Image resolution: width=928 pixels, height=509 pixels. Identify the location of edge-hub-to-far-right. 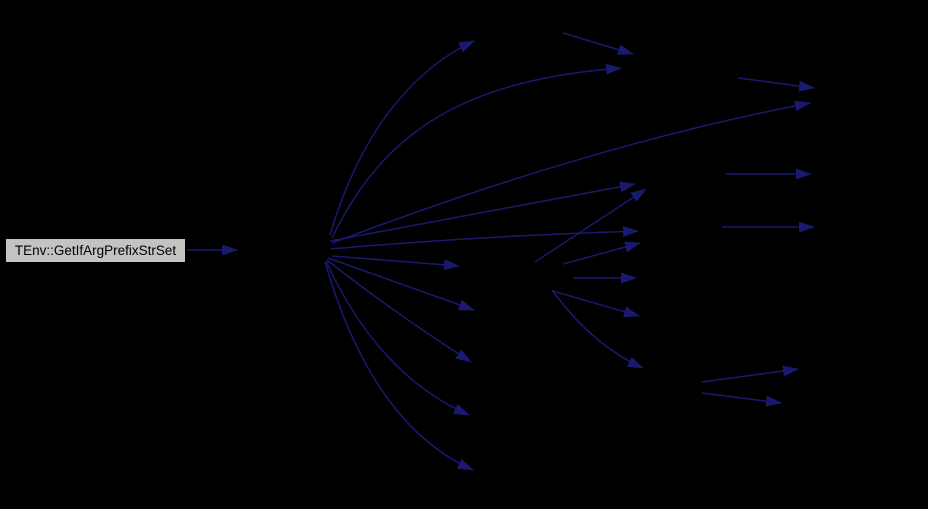
(571, 172).